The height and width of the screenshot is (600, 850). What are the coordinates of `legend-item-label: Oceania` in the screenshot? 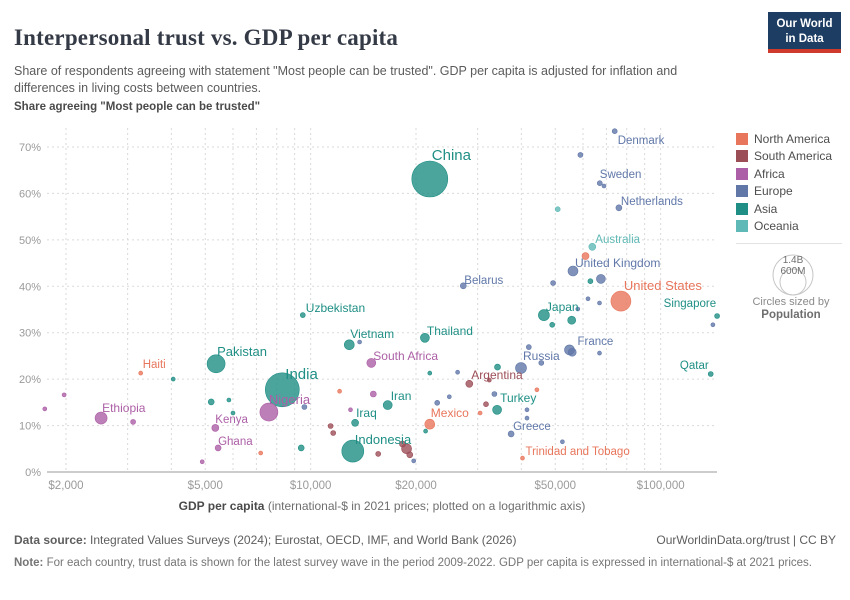 It's located at (776, 226).